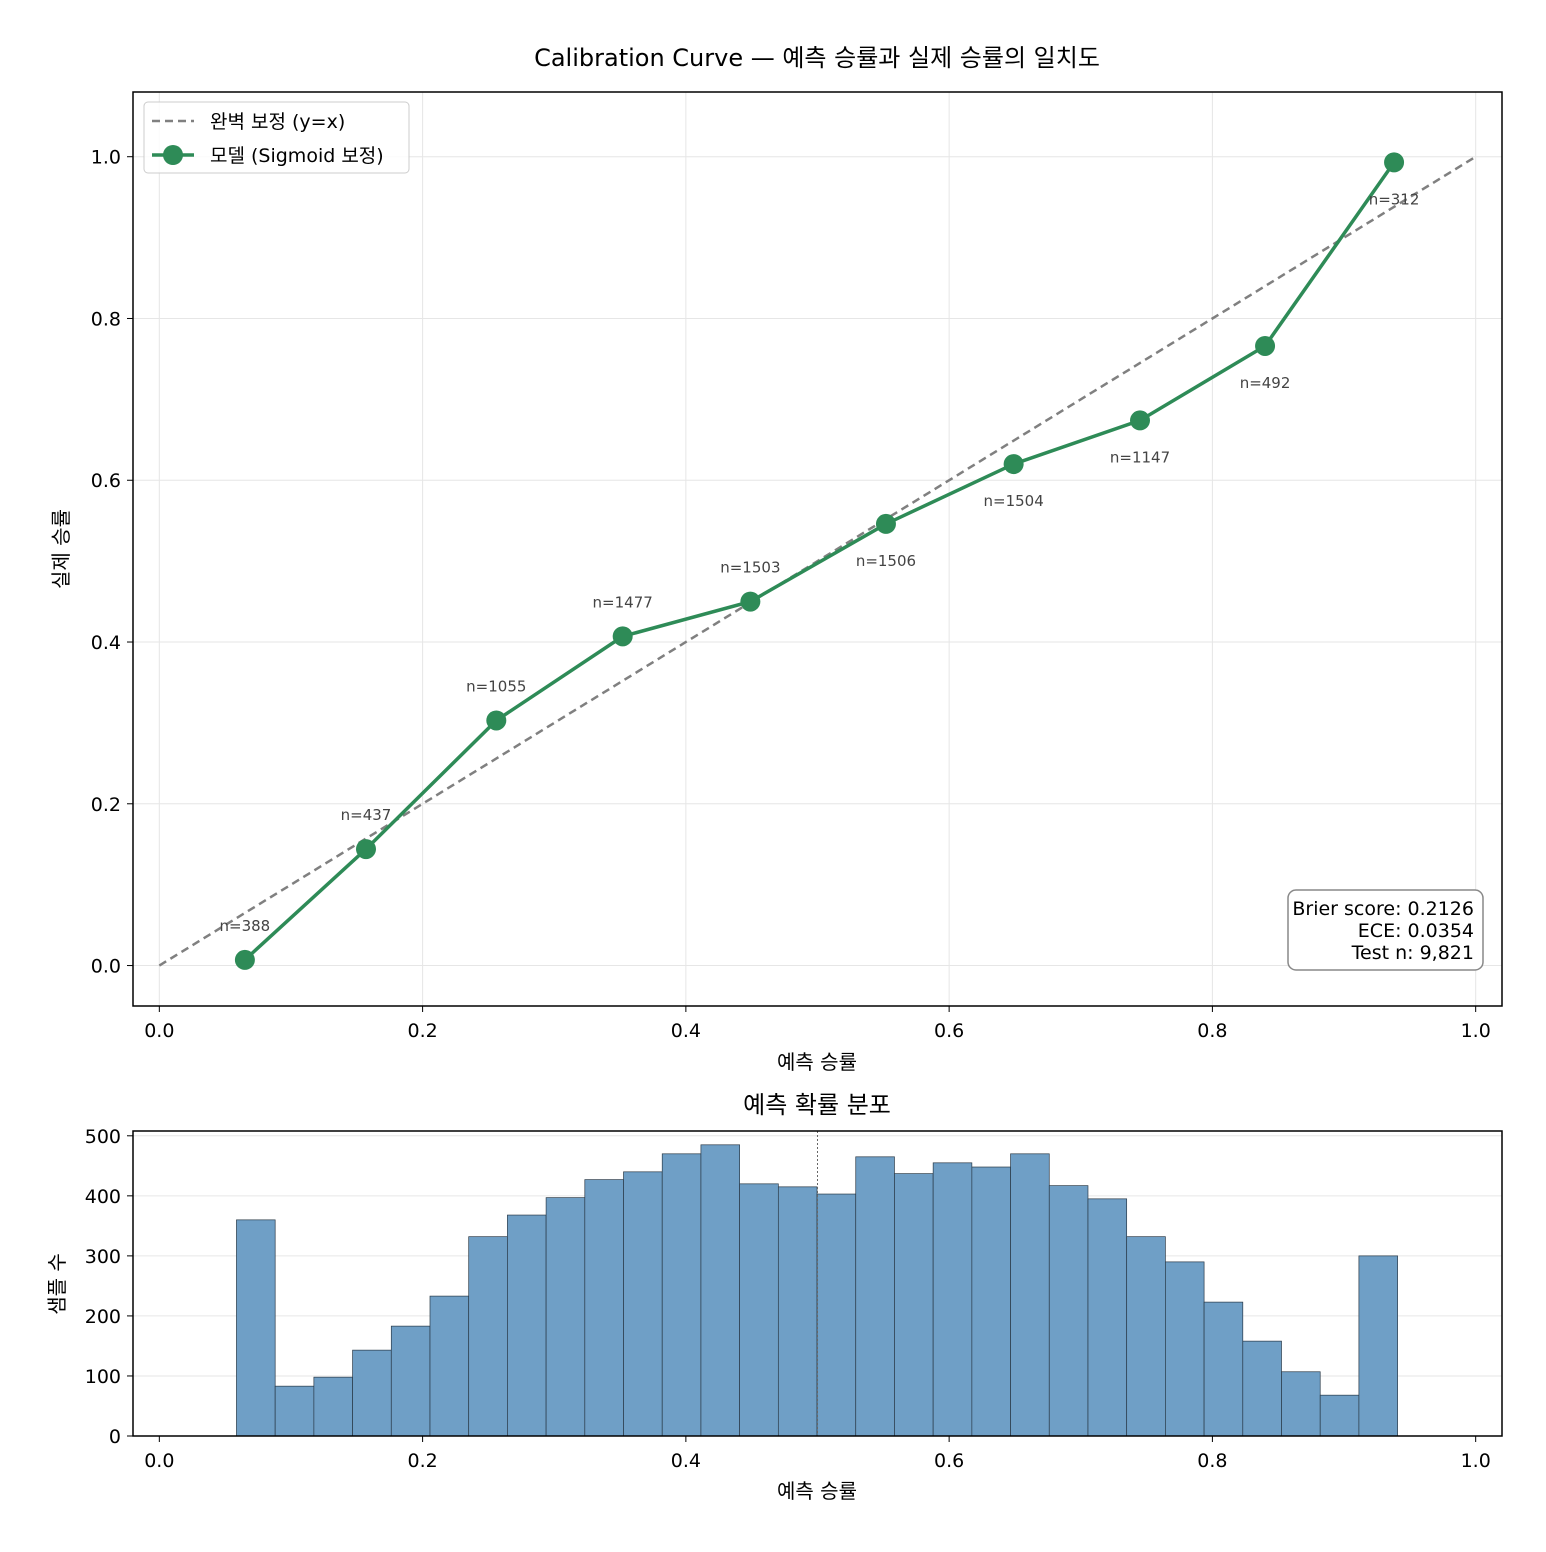 The width and height of the screenshot is (1546, 1552). Describe the element at coordinates (297, 156) in the screenshot. I see `legend-item-model: 모델 (Sigmoid 보정)` at that location.